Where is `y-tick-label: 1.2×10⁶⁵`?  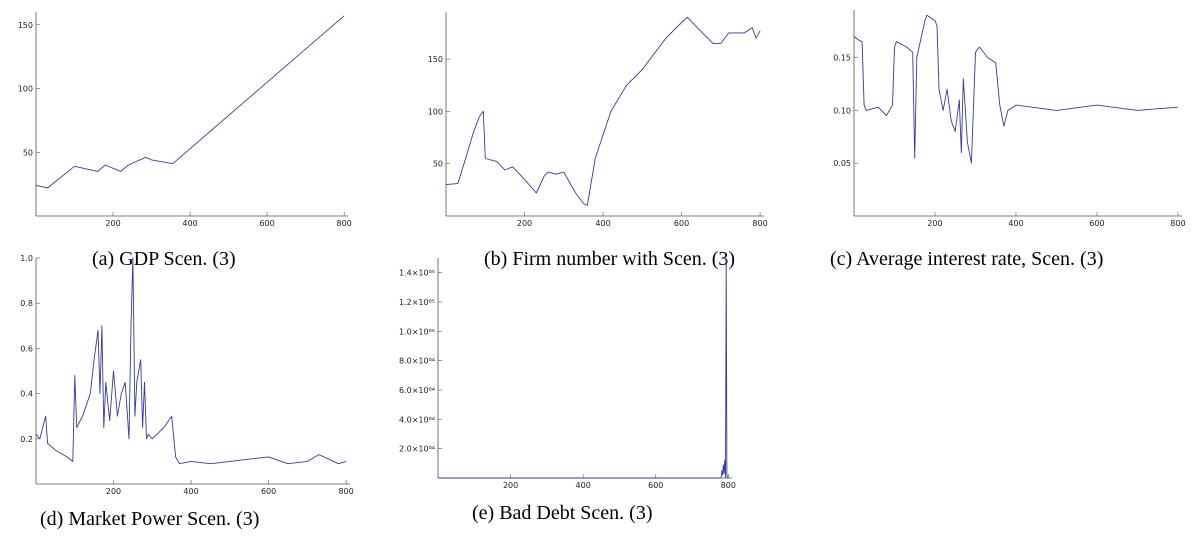 y-tick-label: 1.2×10⁶⁵ is located at coordinates (417, 302).